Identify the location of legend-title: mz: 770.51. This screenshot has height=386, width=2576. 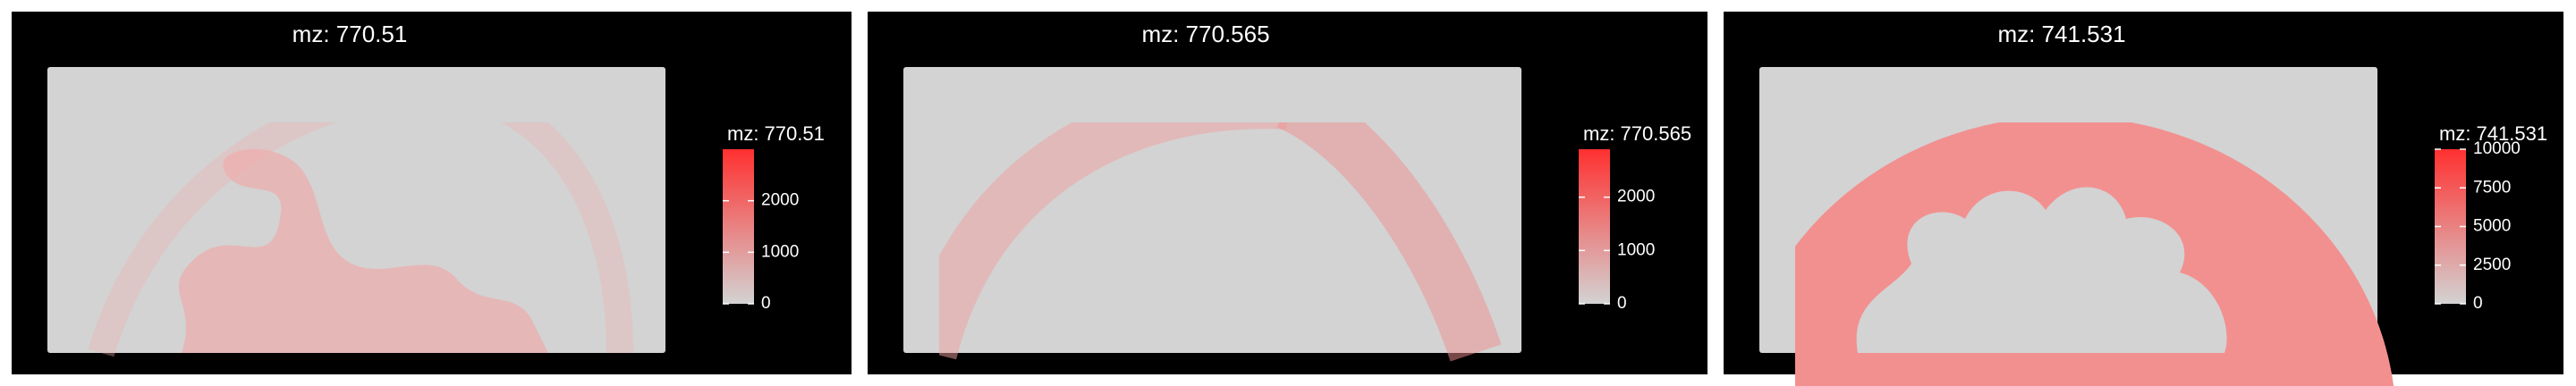
(776, 133).